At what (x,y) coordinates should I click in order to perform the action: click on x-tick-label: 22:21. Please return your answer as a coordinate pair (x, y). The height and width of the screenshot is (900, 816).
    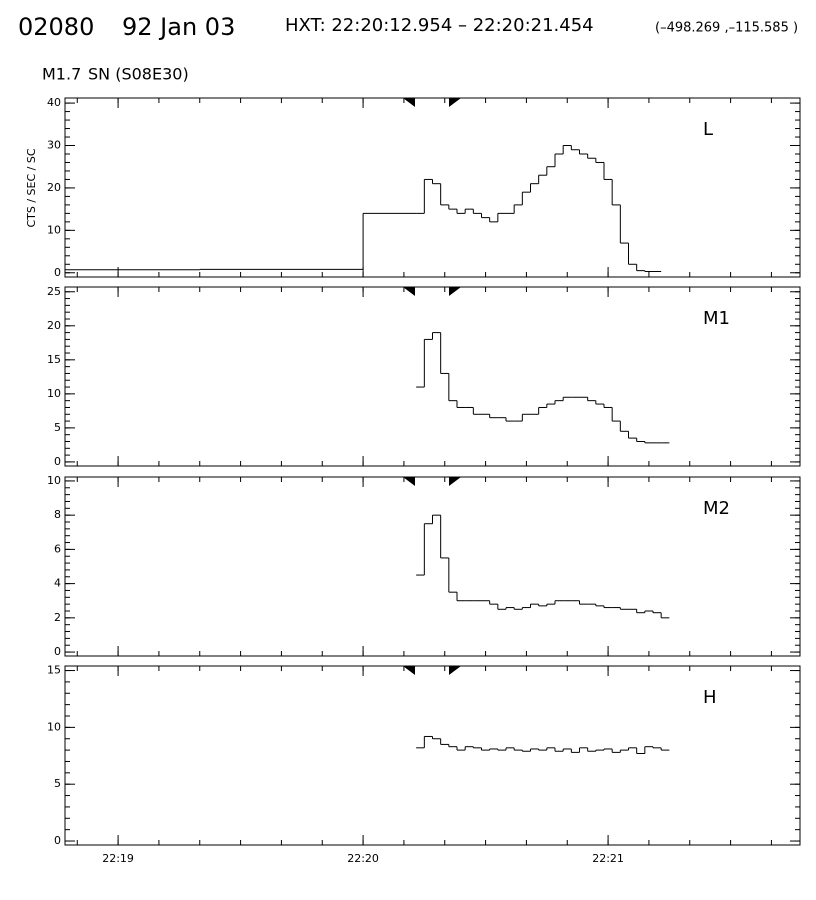
    Looking at the image, I should click on (608, 858).